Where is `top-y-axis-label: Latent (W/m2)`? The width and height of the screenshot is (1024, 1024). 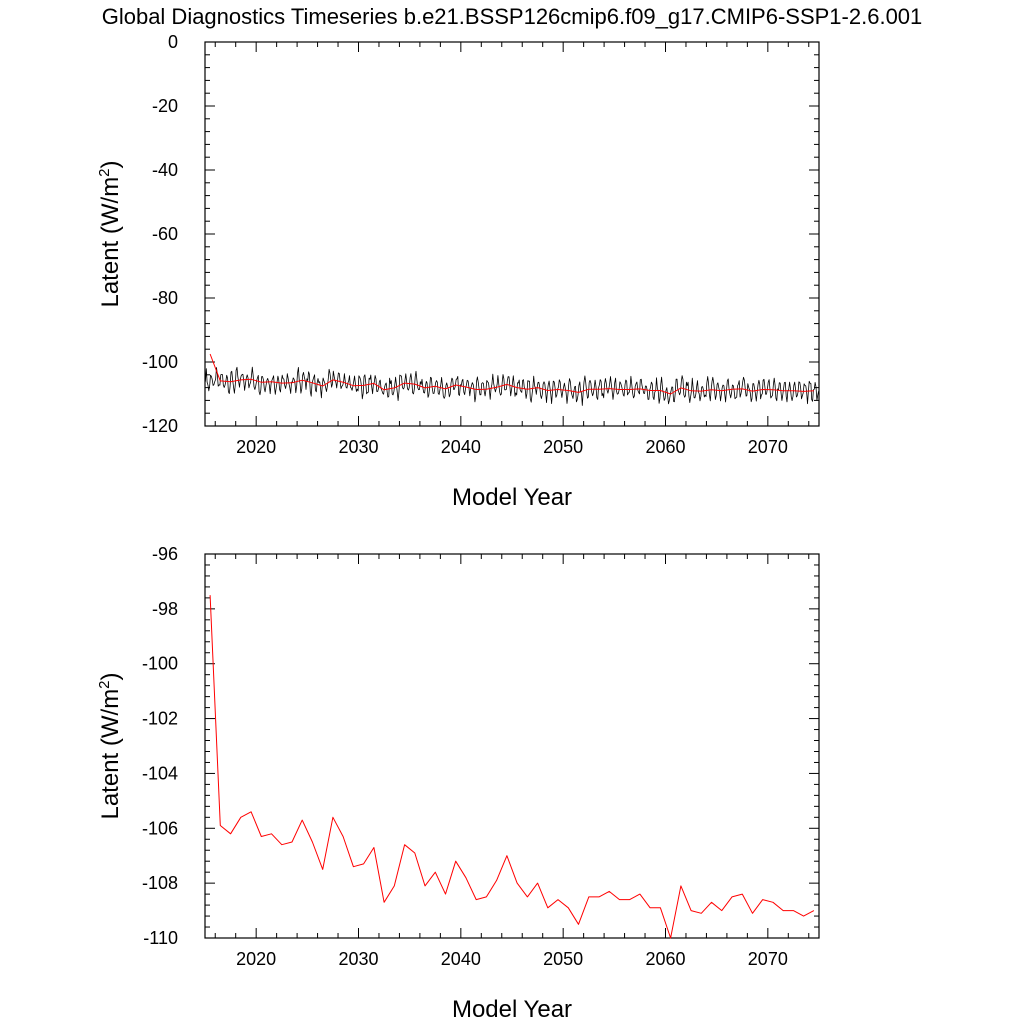 top-y-axis-label: Latent (W/m2) is located at coordinates (110, 233).